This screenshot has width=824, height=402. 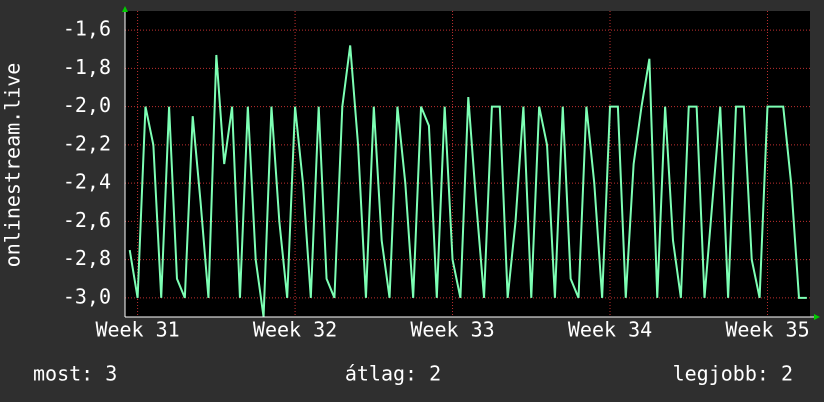 I want to click on y-tick-label: -2,4, so click(x=87, y=182).